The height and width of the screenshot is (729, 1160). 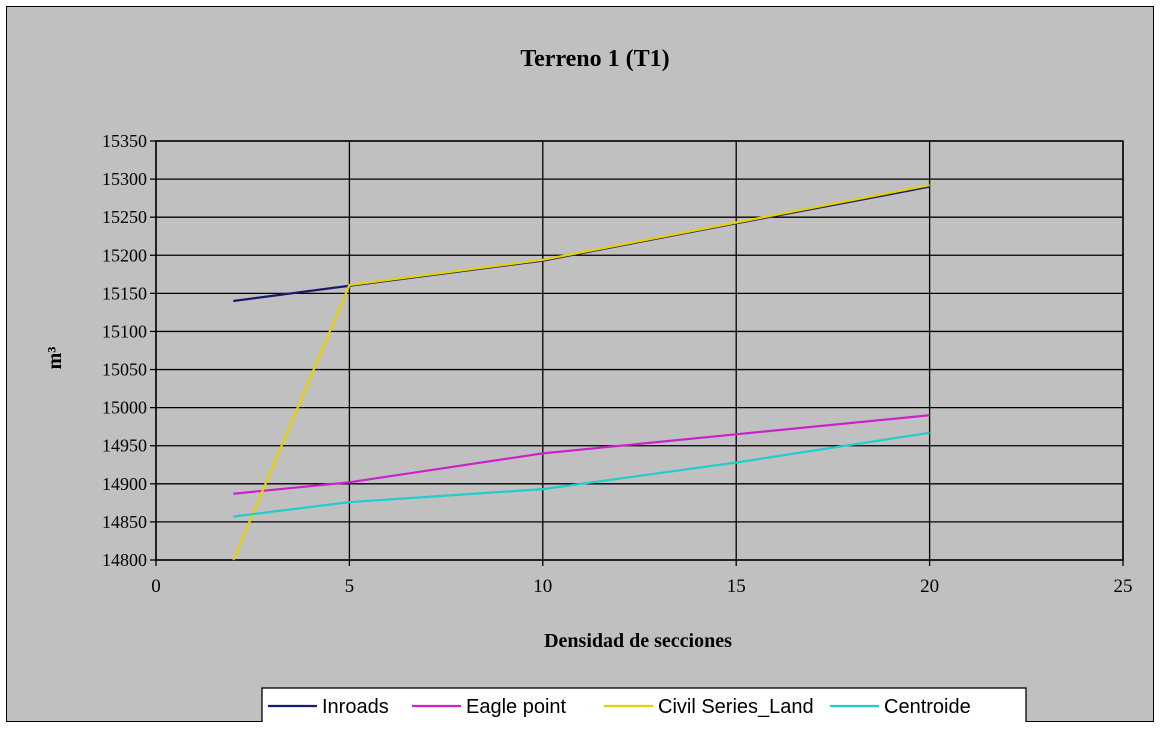 I want to click on y-tick-label: 15000, so click(x=124, y=408).